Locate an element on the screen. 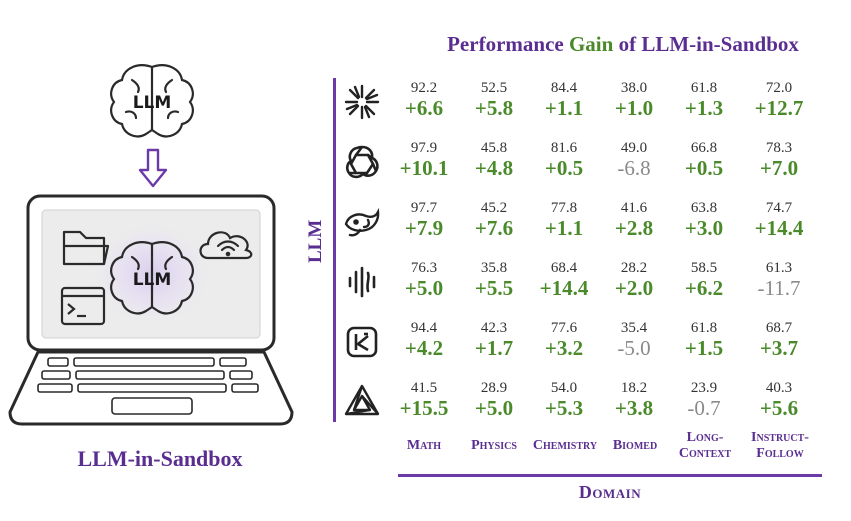  base-score: 61.3 is located at coordinates (779, 268).